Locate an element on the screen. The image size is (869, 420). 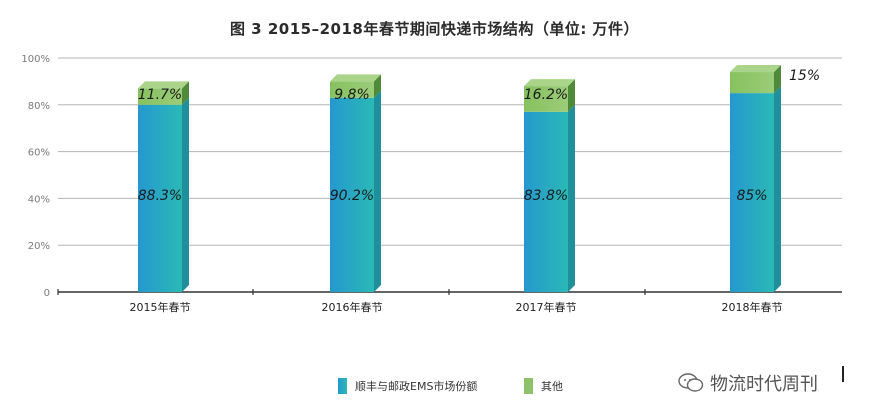
x-tick-label: 2016年春节 is located at coordinates (352, 307).